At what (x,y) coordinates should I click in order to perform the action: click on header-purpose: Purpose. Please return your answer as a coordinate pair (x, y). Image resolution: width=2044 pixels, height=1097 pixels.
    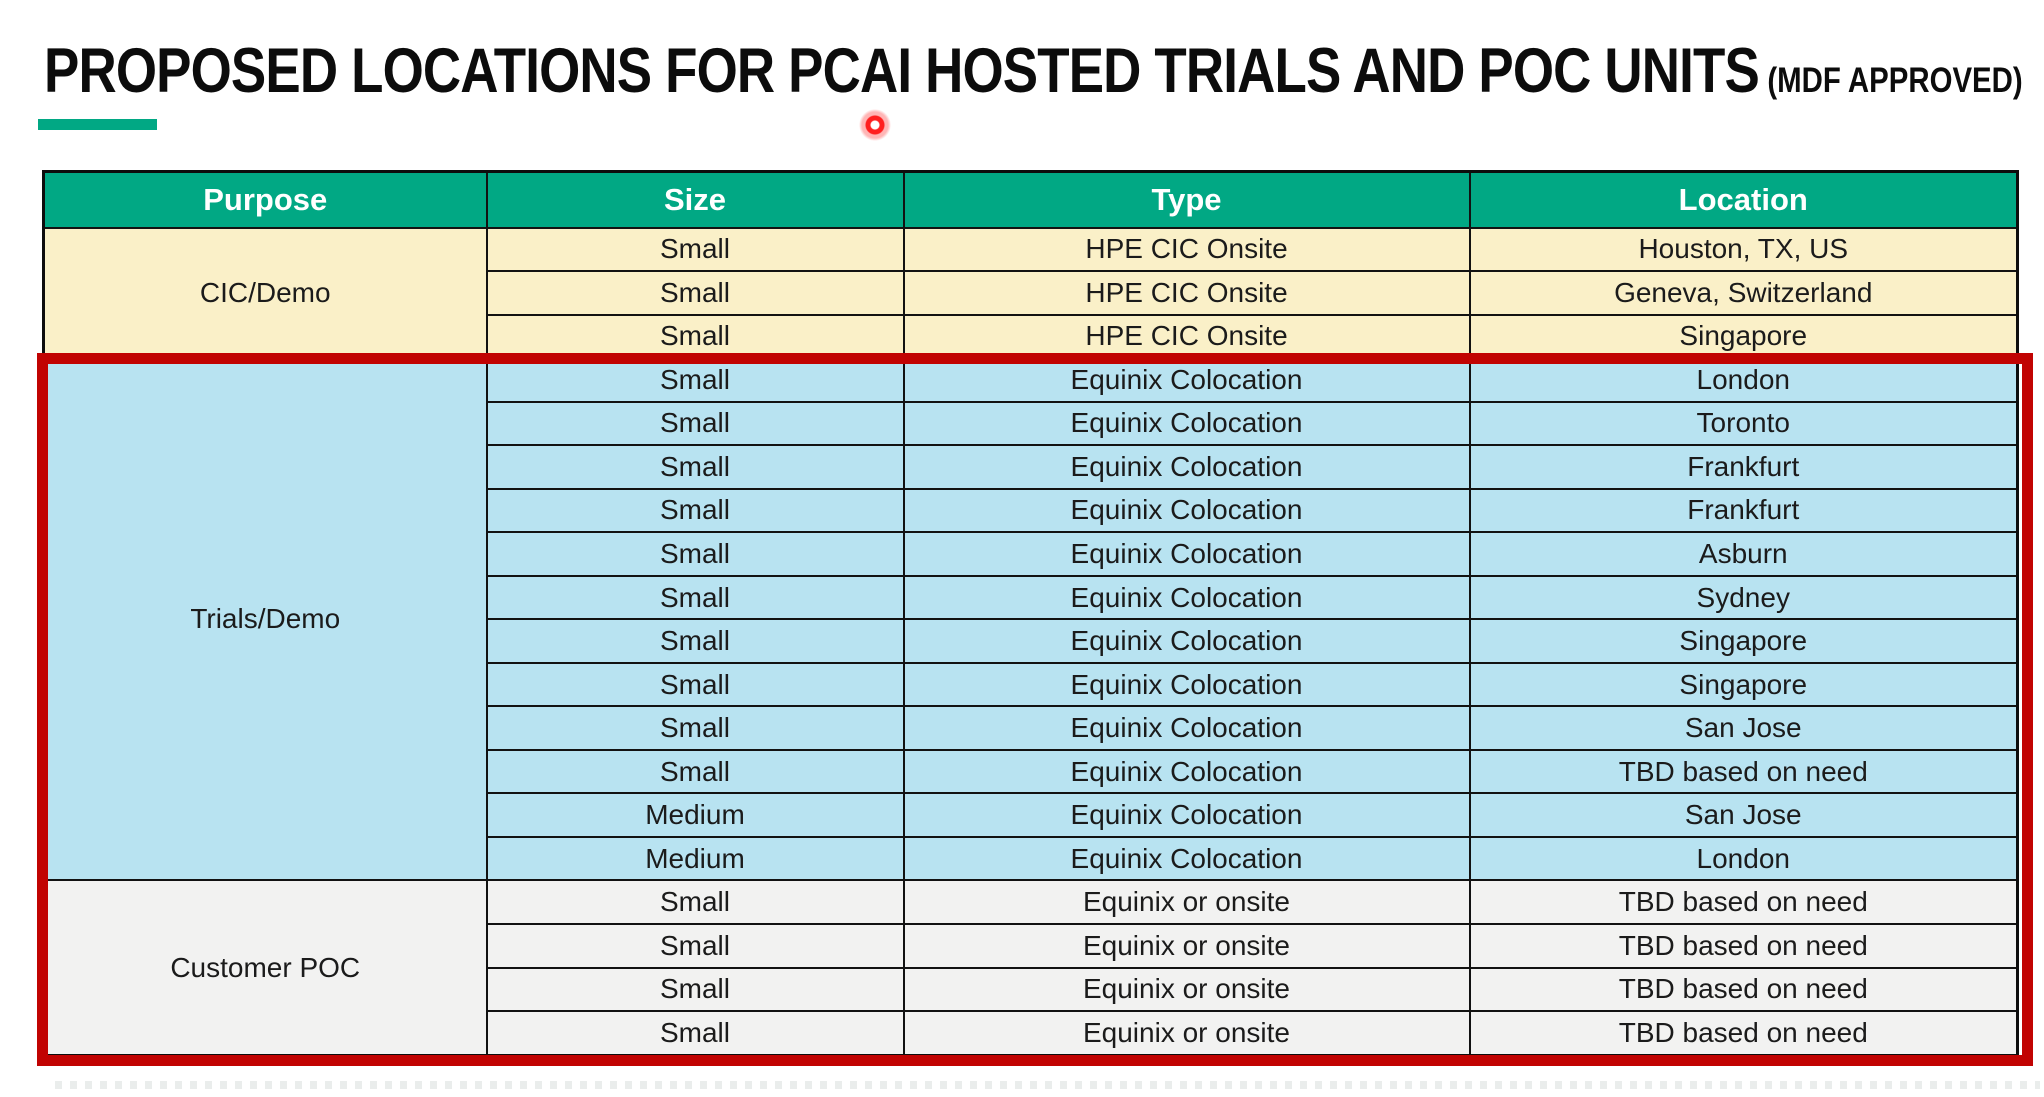
    Looking at the image, I should click on (265, 199).